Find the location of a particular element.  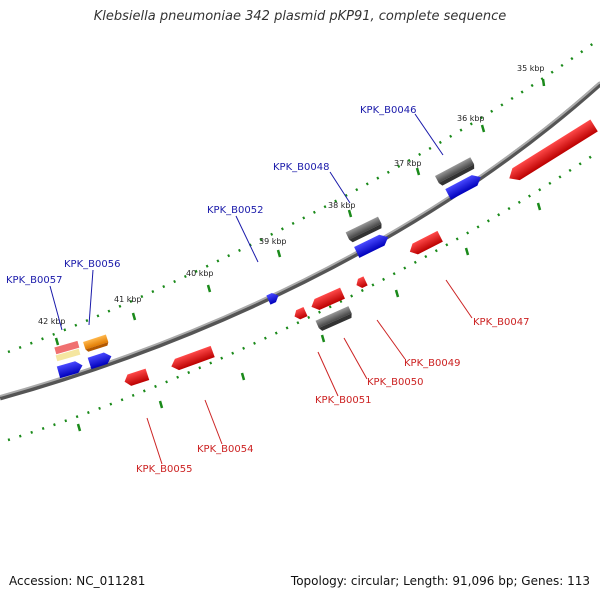

gene-label-kpk-b0054: KPK_B0054 is located at coordinates (225, 449).